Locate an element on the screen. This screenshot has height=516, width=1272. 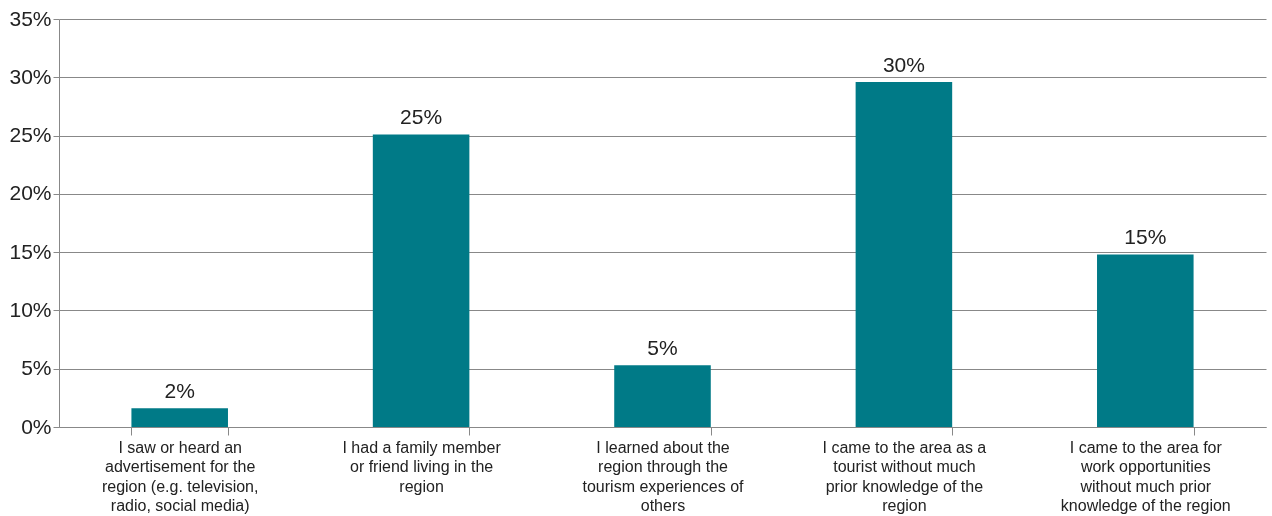
data-label: 2% is located at coordinates (179, 391).